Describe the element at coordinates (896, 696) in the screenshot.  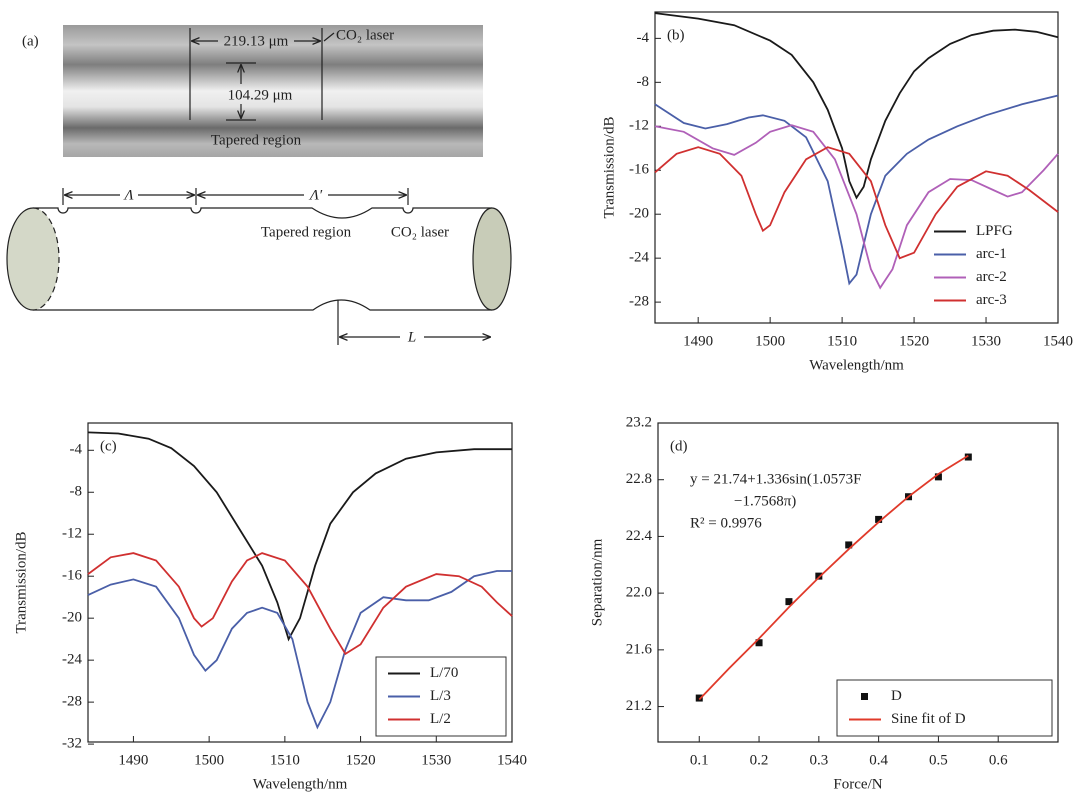
I see `legend-label: D` at that location.